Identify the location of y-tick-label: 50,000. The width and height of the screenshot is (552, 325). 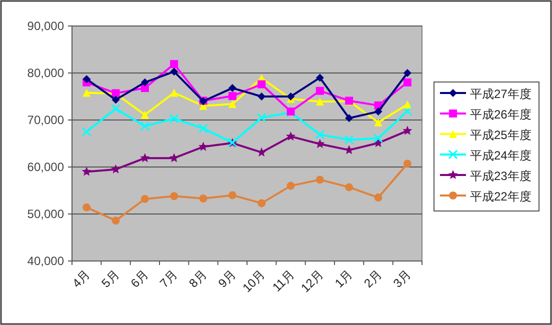
(45, 214).